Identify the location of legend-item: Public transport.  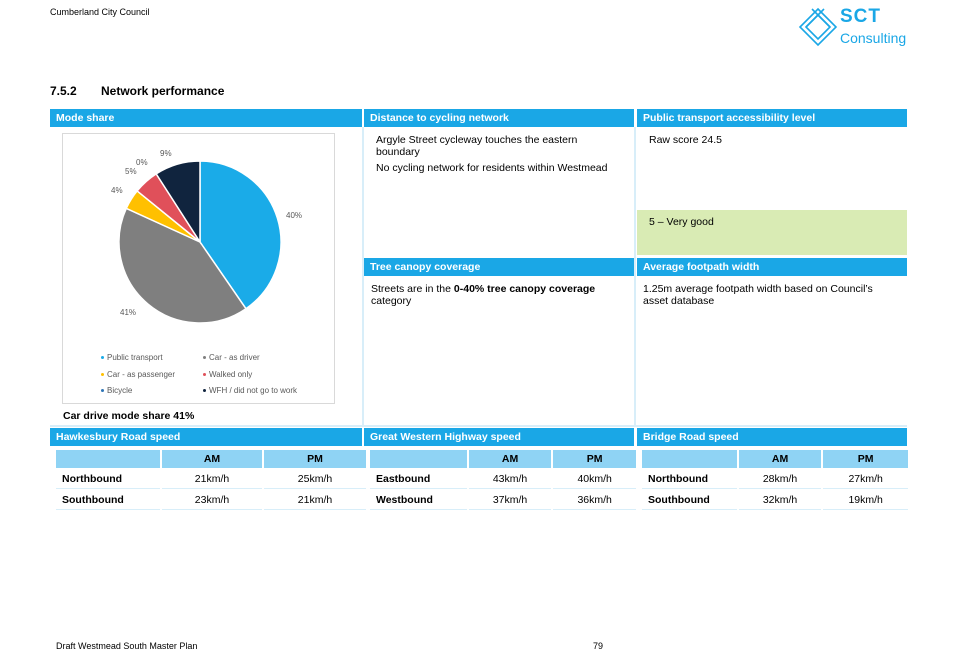
(132, 357).